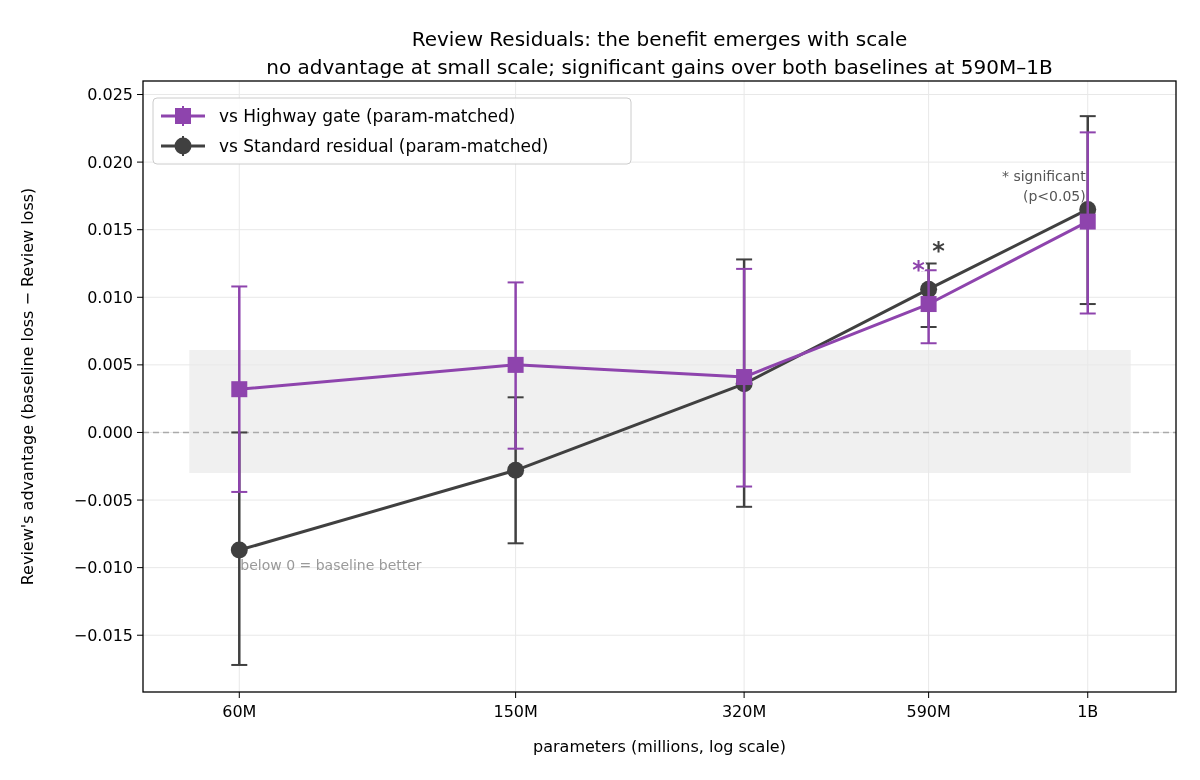 The height and width of the screenshot is (780, 1200). Describe the element at coordinates (928, 711) in the screenshot. I see `x-tick-label: 590M` at that location.